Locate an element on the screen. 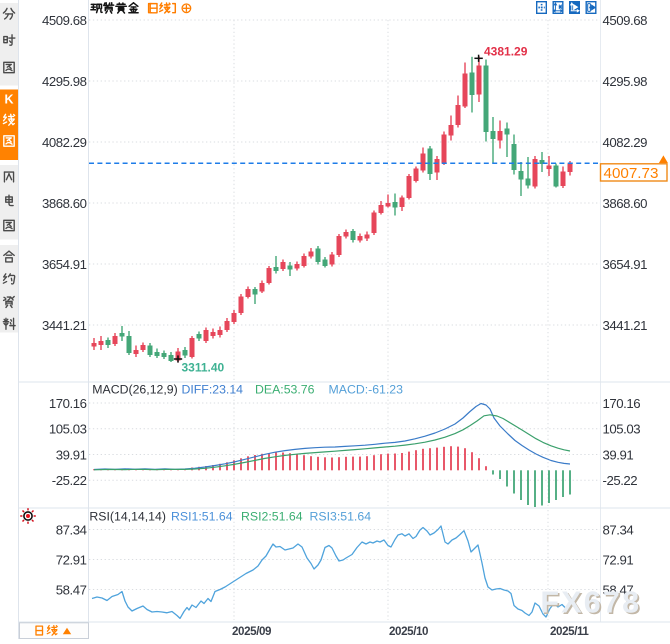 The image size is (670, 644). svg-text: 2025/10 is located at coordinates (408, 631).